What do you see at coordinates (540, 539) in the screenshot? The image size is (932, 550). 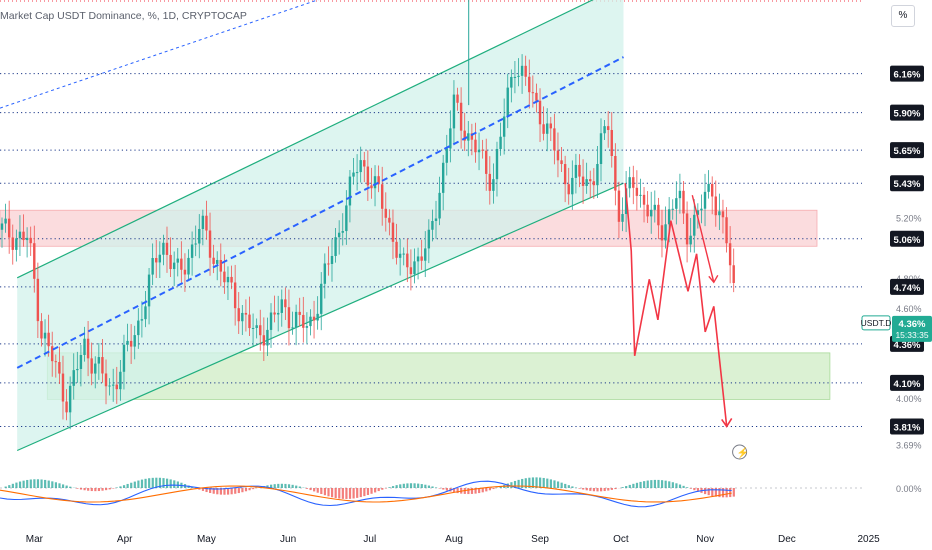 I see `x-axis-label: Sep` at bounding box center [540, 539].